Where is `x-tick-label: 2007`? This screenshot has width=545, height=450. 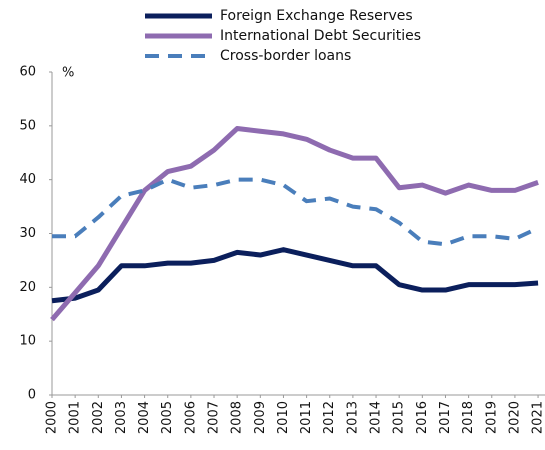 x-tick-label: 2007 is located at coordinates (214, 417).